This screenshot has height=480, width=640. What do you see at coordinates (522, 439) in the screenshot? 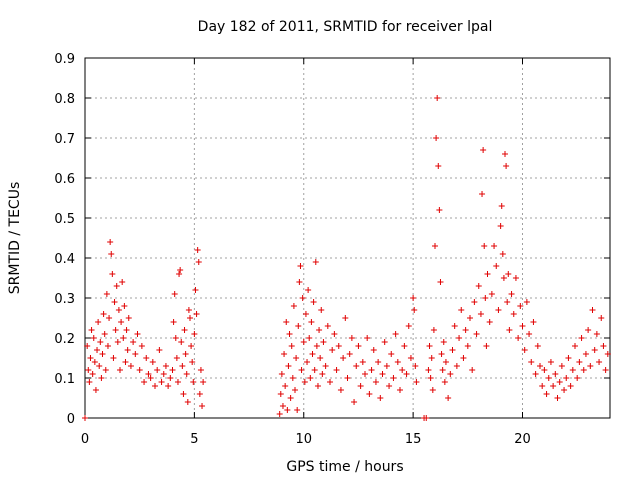
I see `x-tick-label: 20` at bounding box center [522, 439].